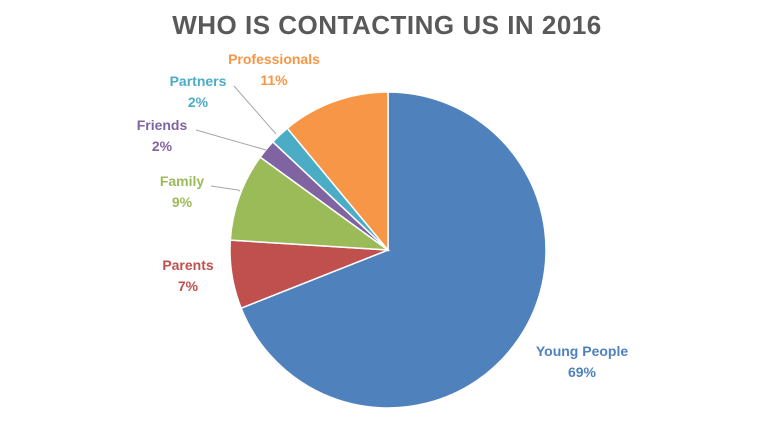 The width and height of the screenshot is (774, 447). I want to click on data-label-value-parents: 7%, so click(188, 286).